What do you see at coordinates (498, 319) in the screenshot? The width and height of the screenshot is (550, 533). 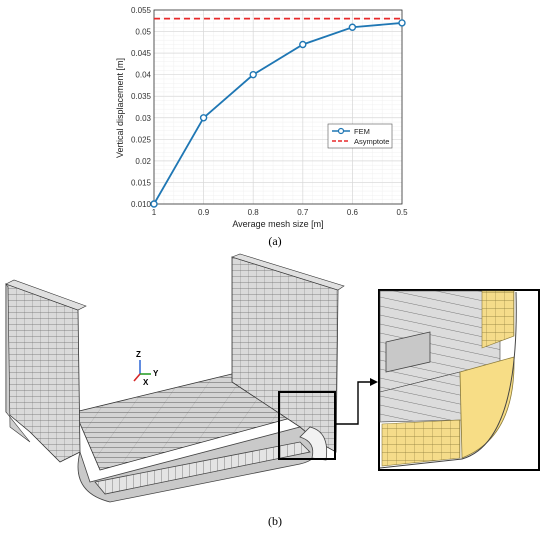 I see `zoom-yellow-bracket` at bounding box center [498, 319].